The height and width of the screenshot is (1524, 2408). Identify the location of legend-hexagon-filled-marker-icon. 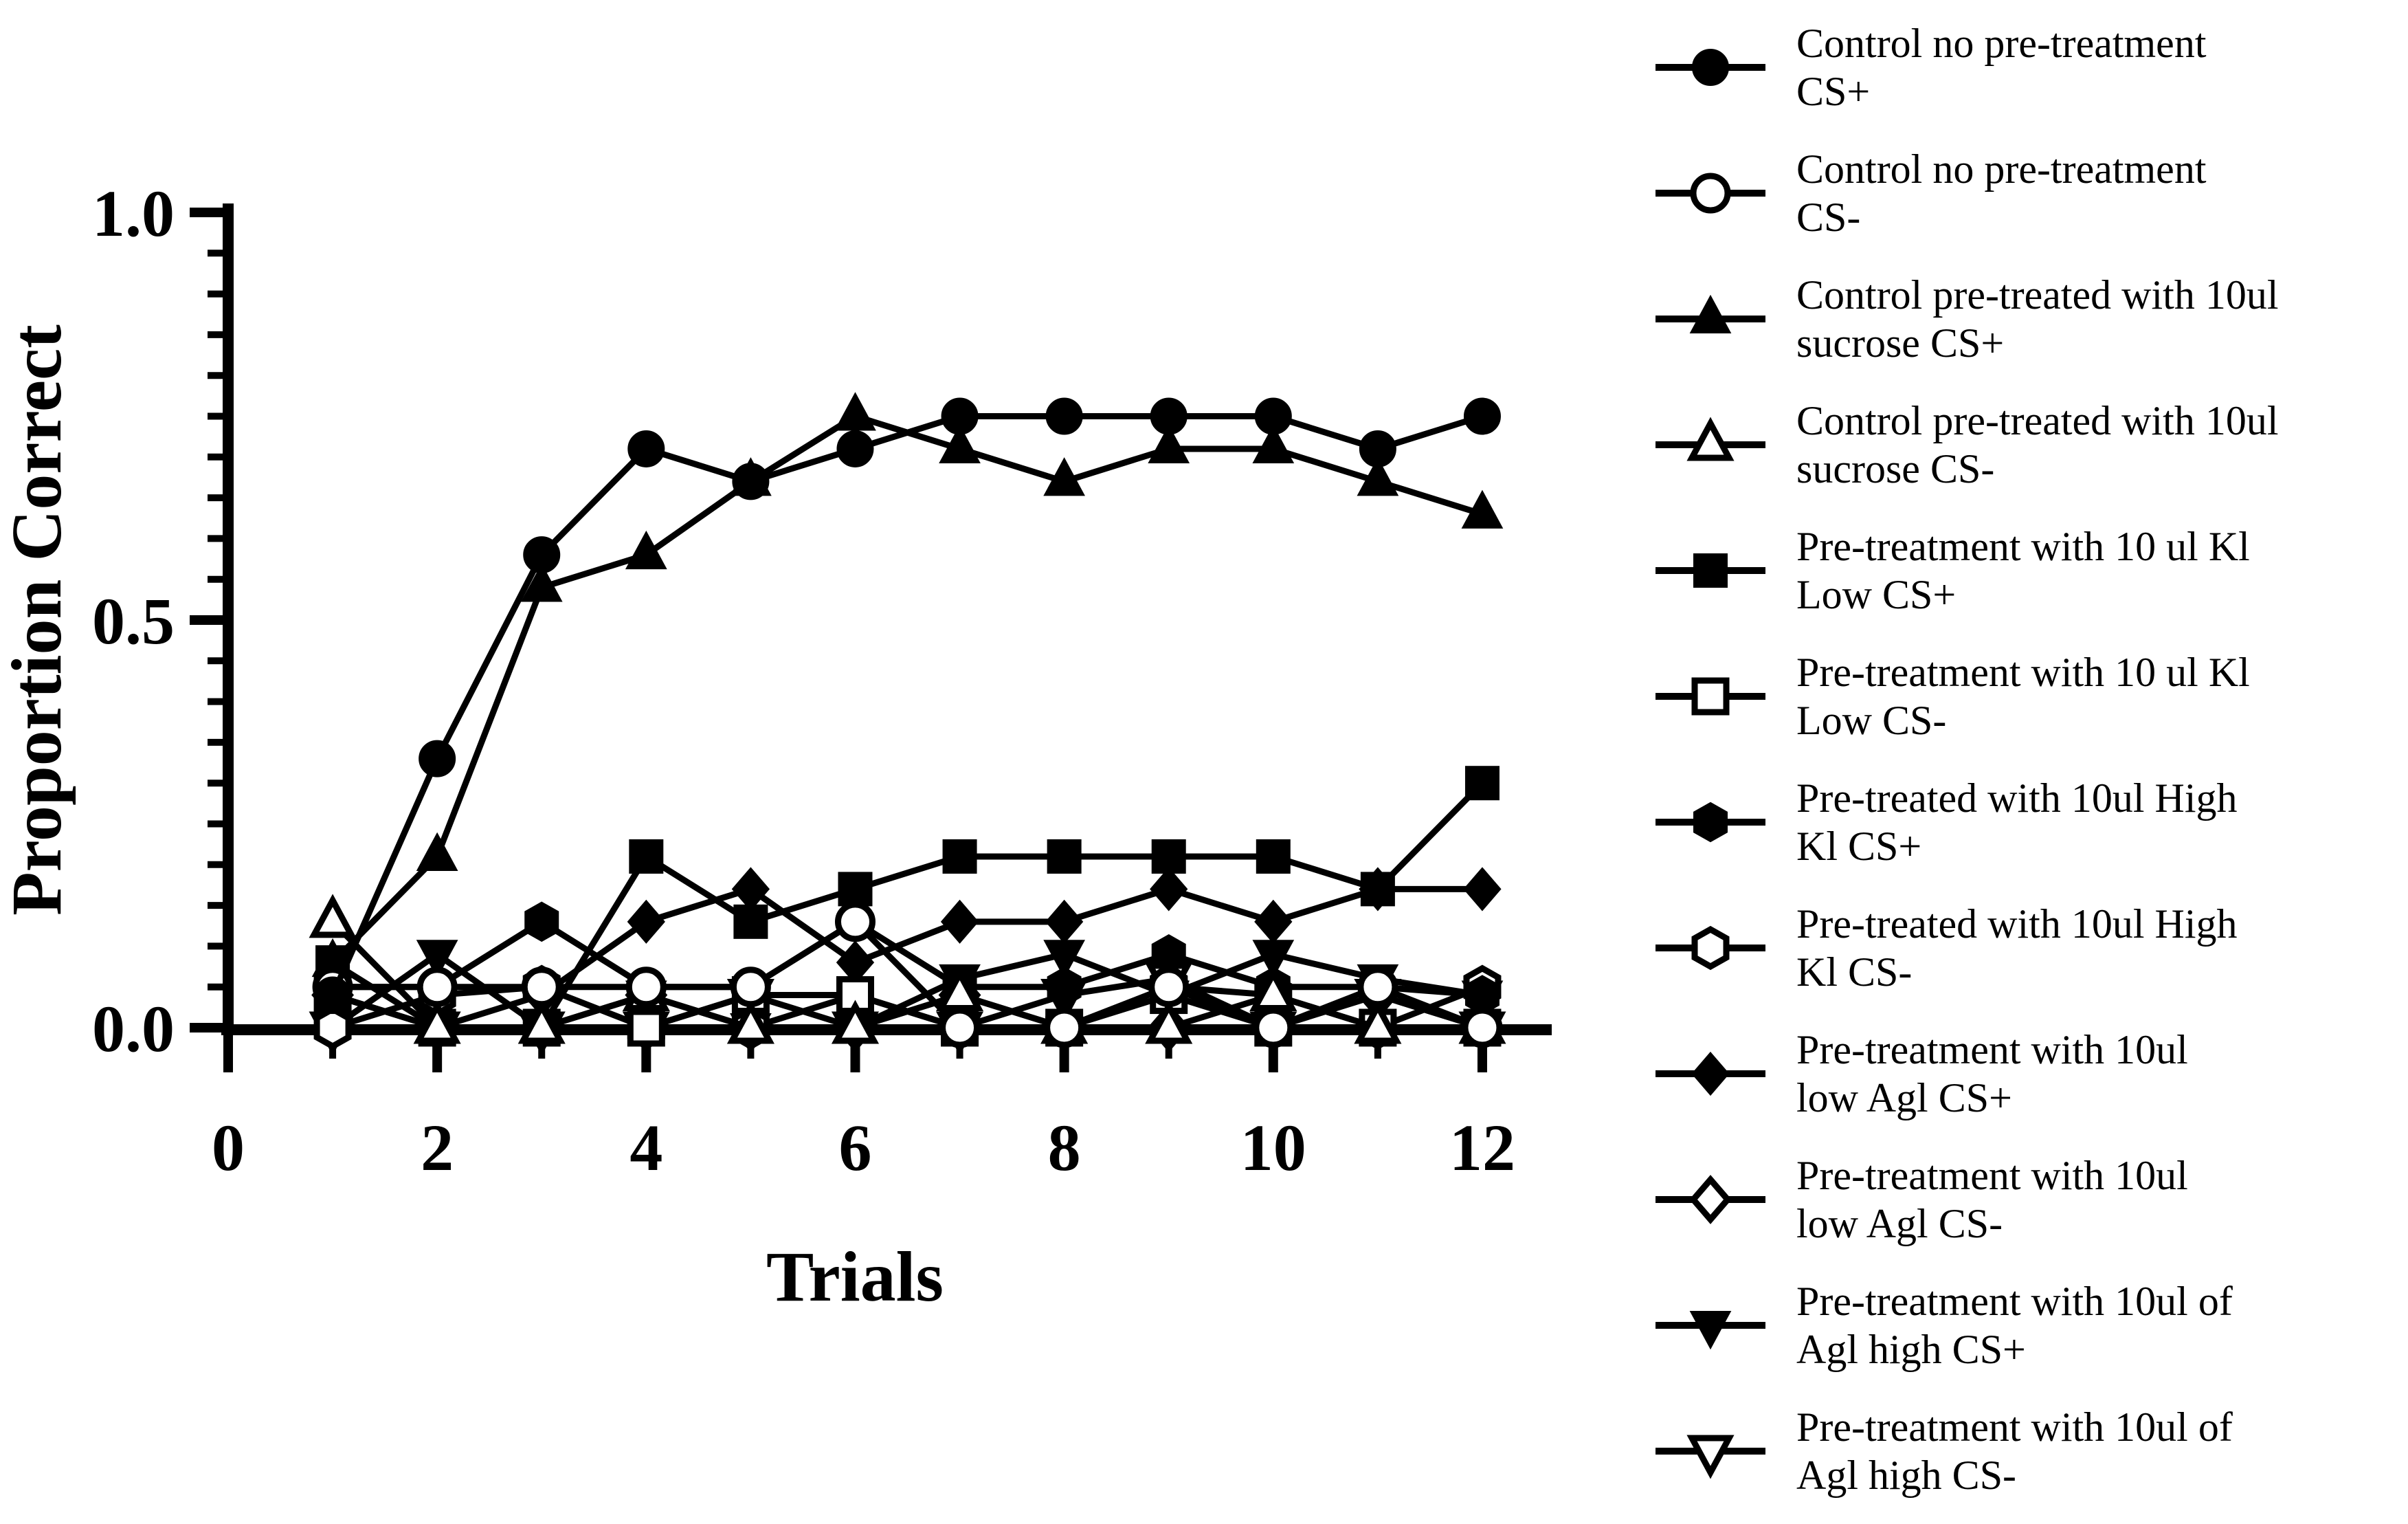
(1710, 822).